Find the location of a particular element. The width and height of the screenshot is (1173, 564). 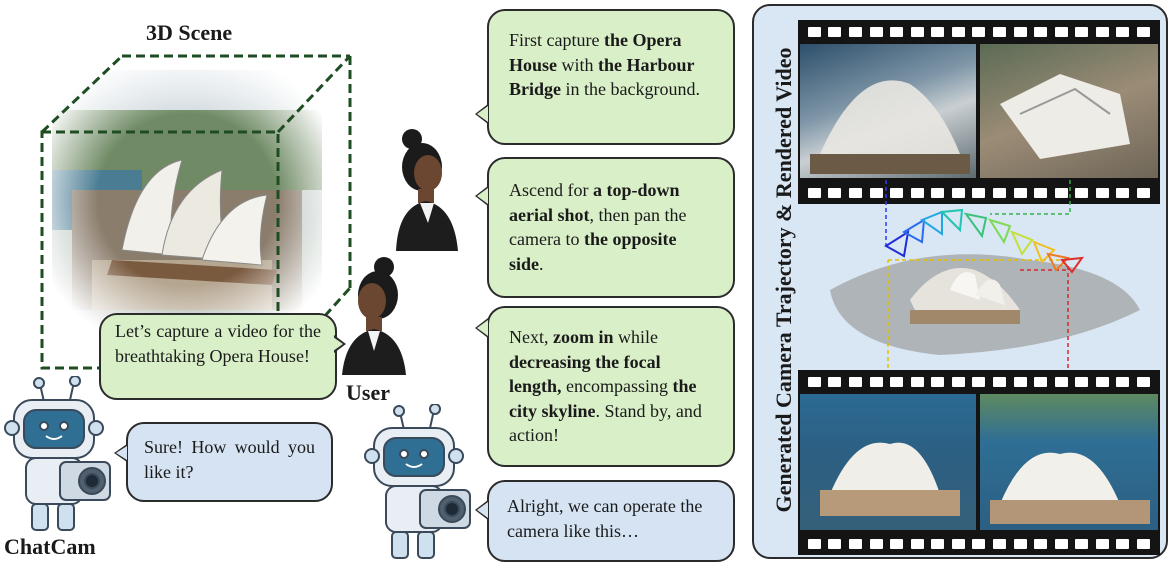

instruction-highlight: zoom in is located at coordinates (583, 337).